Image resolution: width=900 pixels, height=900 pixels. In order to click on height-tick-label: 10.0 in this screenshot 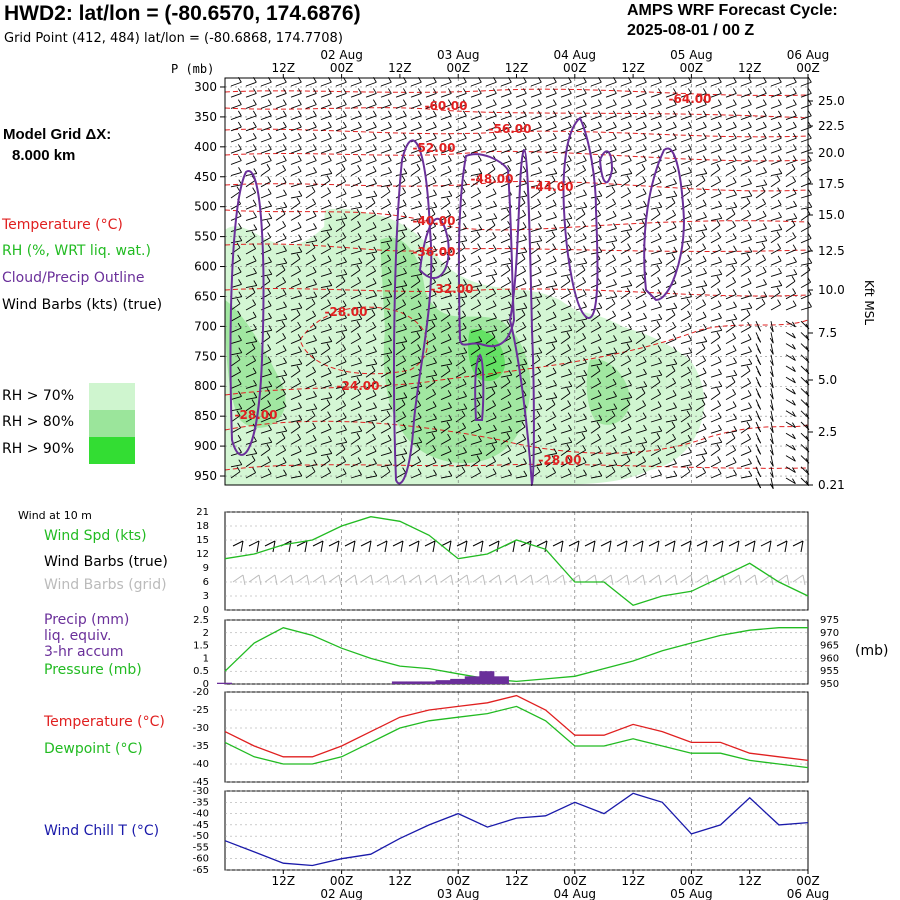, I will do `click(831, 290)`.